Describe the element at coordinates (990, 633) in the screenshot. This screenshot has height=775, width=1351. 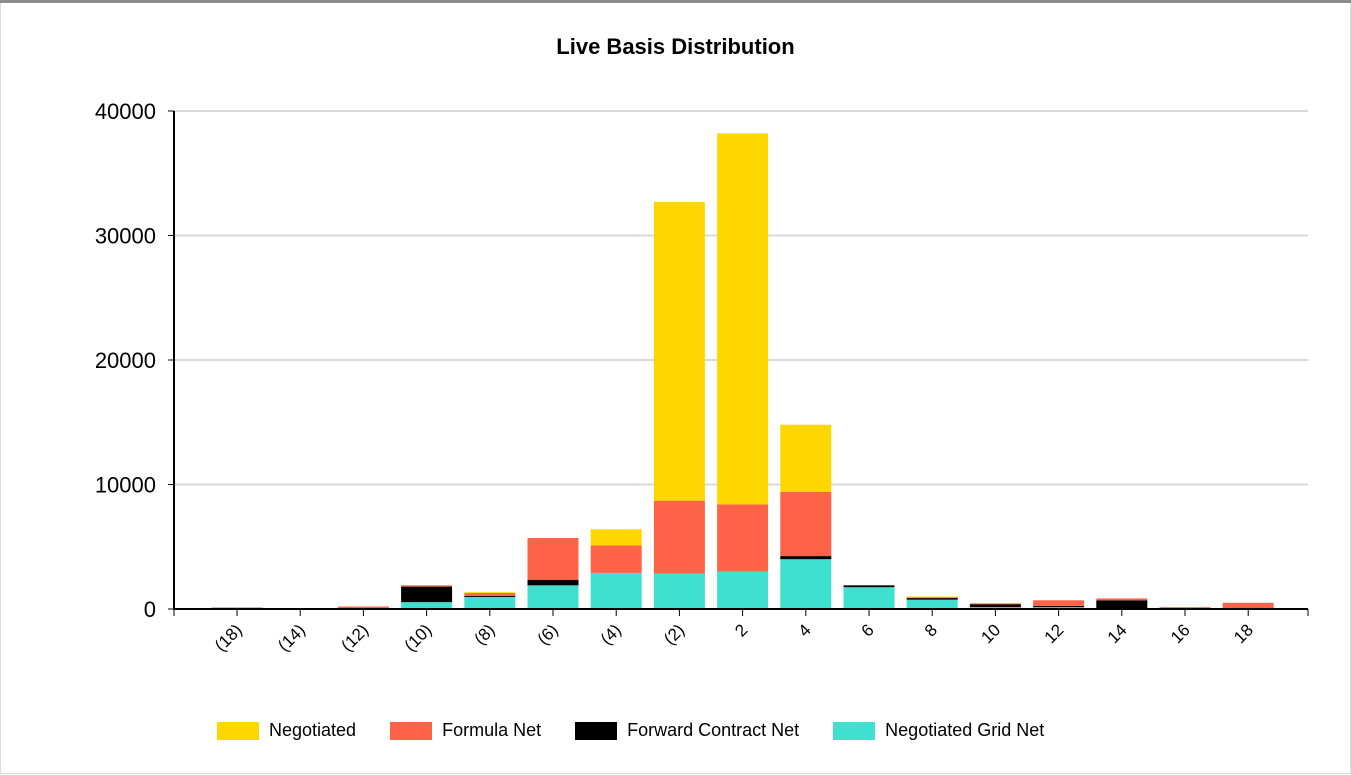
I see `x-tick-label: 10` at that location.